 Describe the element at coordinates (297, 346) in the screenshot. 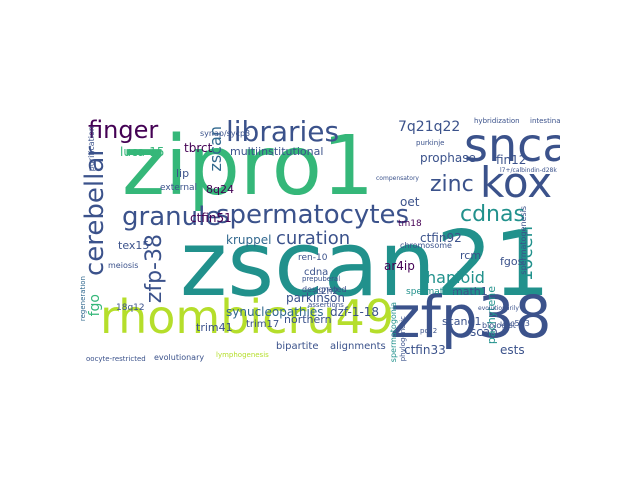

I see `word-bipartite: bipartite` at that location.